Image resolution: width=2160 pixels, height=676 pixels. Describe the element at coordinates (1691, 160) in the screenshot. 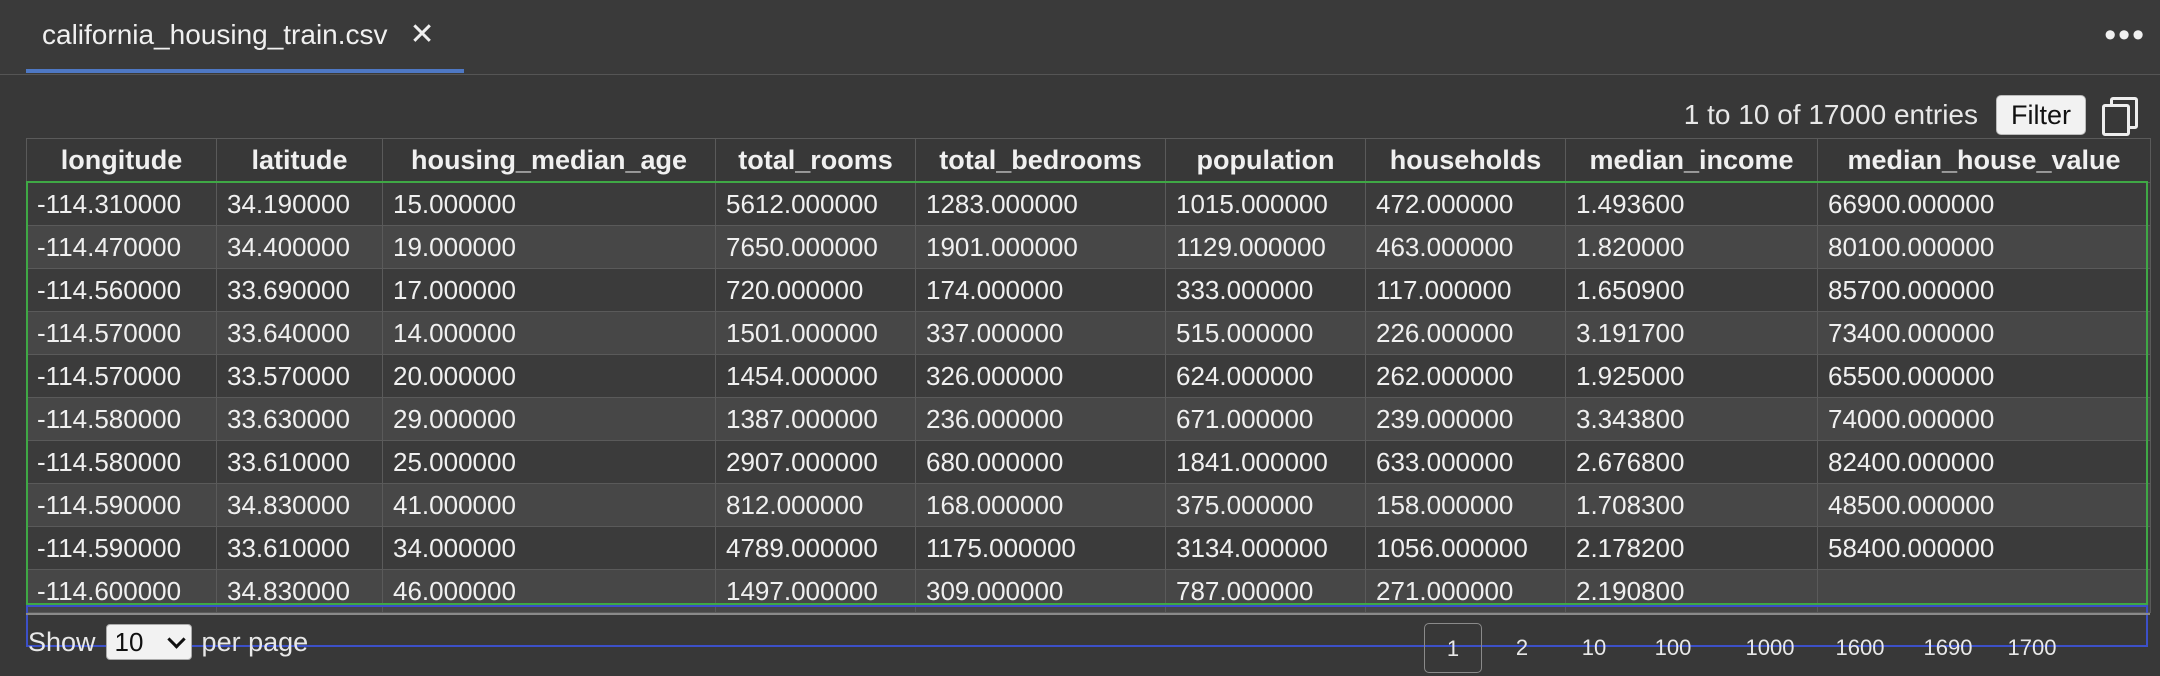

I see `column-header-median-income: median_income` at that location.